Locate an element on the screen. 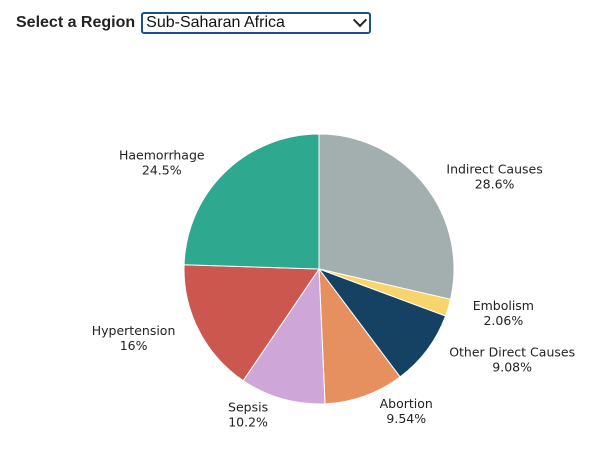  slice-percent: 16% is located at coordinates (134, 345).